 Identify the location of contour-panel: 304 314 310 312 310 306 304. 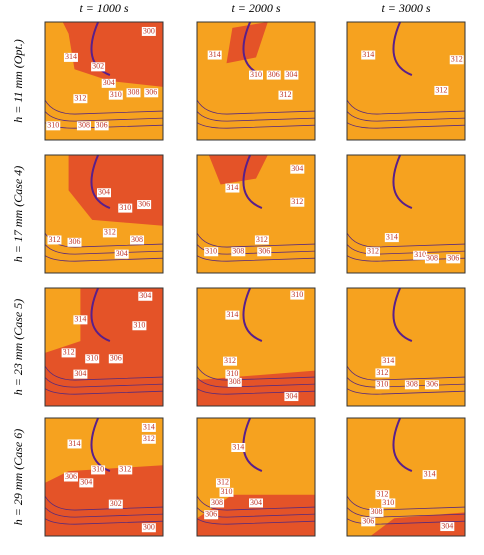
(104, 347).